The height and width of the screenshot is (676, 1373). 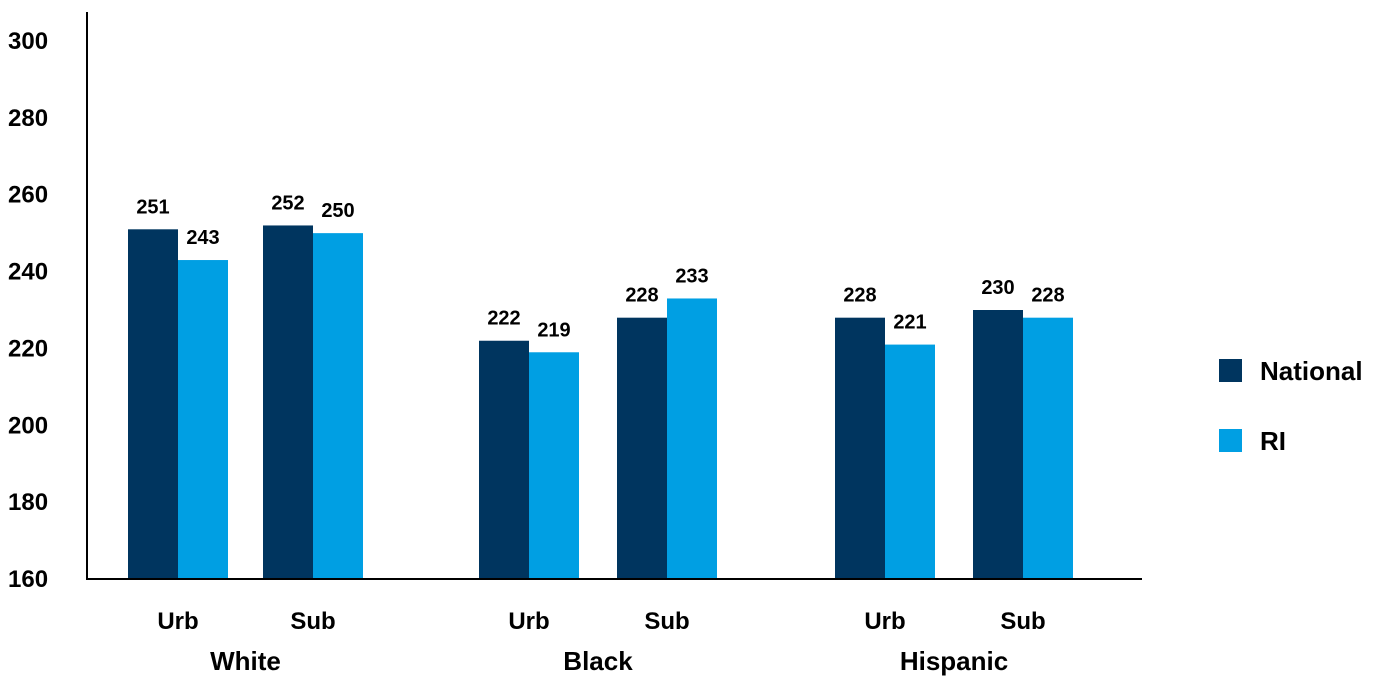 What do you see at coordinates (598, 661) in the screenshot?
I see `group-label: Black` at bounding box center [598, 661].